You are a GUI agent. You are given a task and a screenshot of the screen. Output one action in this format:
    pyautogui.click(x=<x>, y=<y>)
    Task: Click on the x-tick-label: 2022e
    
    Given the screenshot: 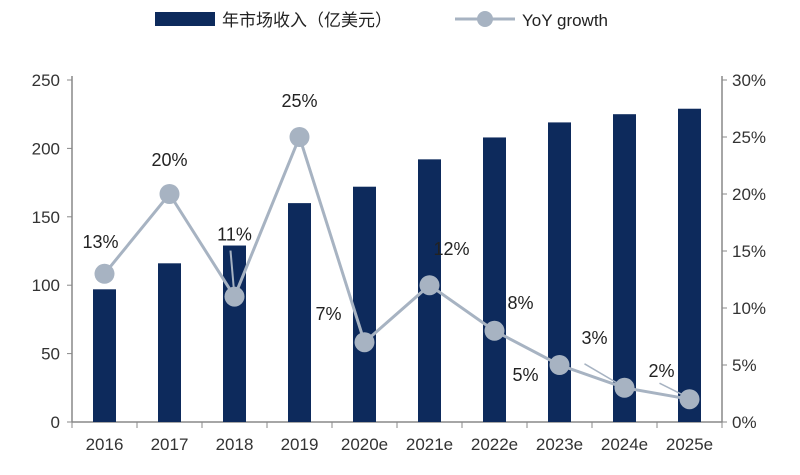 What is the action you would take?
    pyautogui.click(x=494, y=444)
    